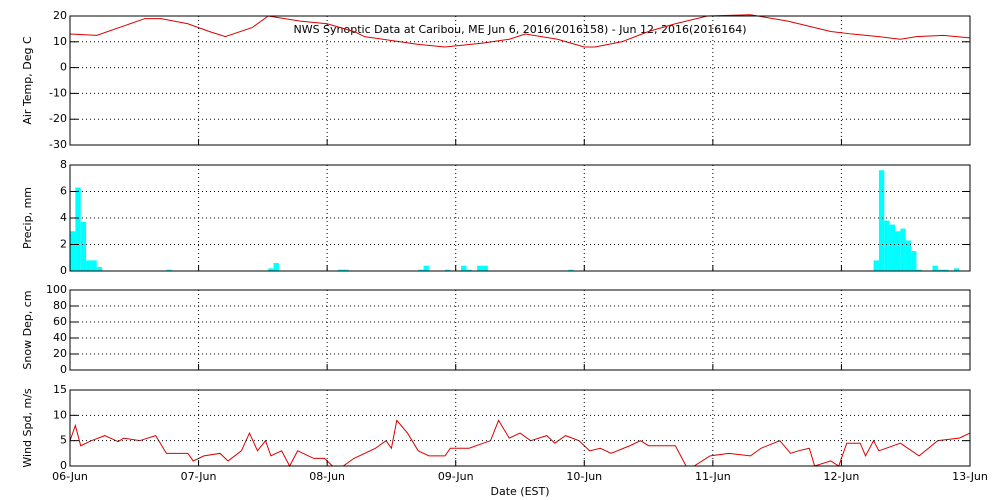 This screenshot has height=500, width=1000. Describe the element at coordinates (27, 80) in the screenshot. I see `y-axis-label: Air Temp, Deg C` at that location.